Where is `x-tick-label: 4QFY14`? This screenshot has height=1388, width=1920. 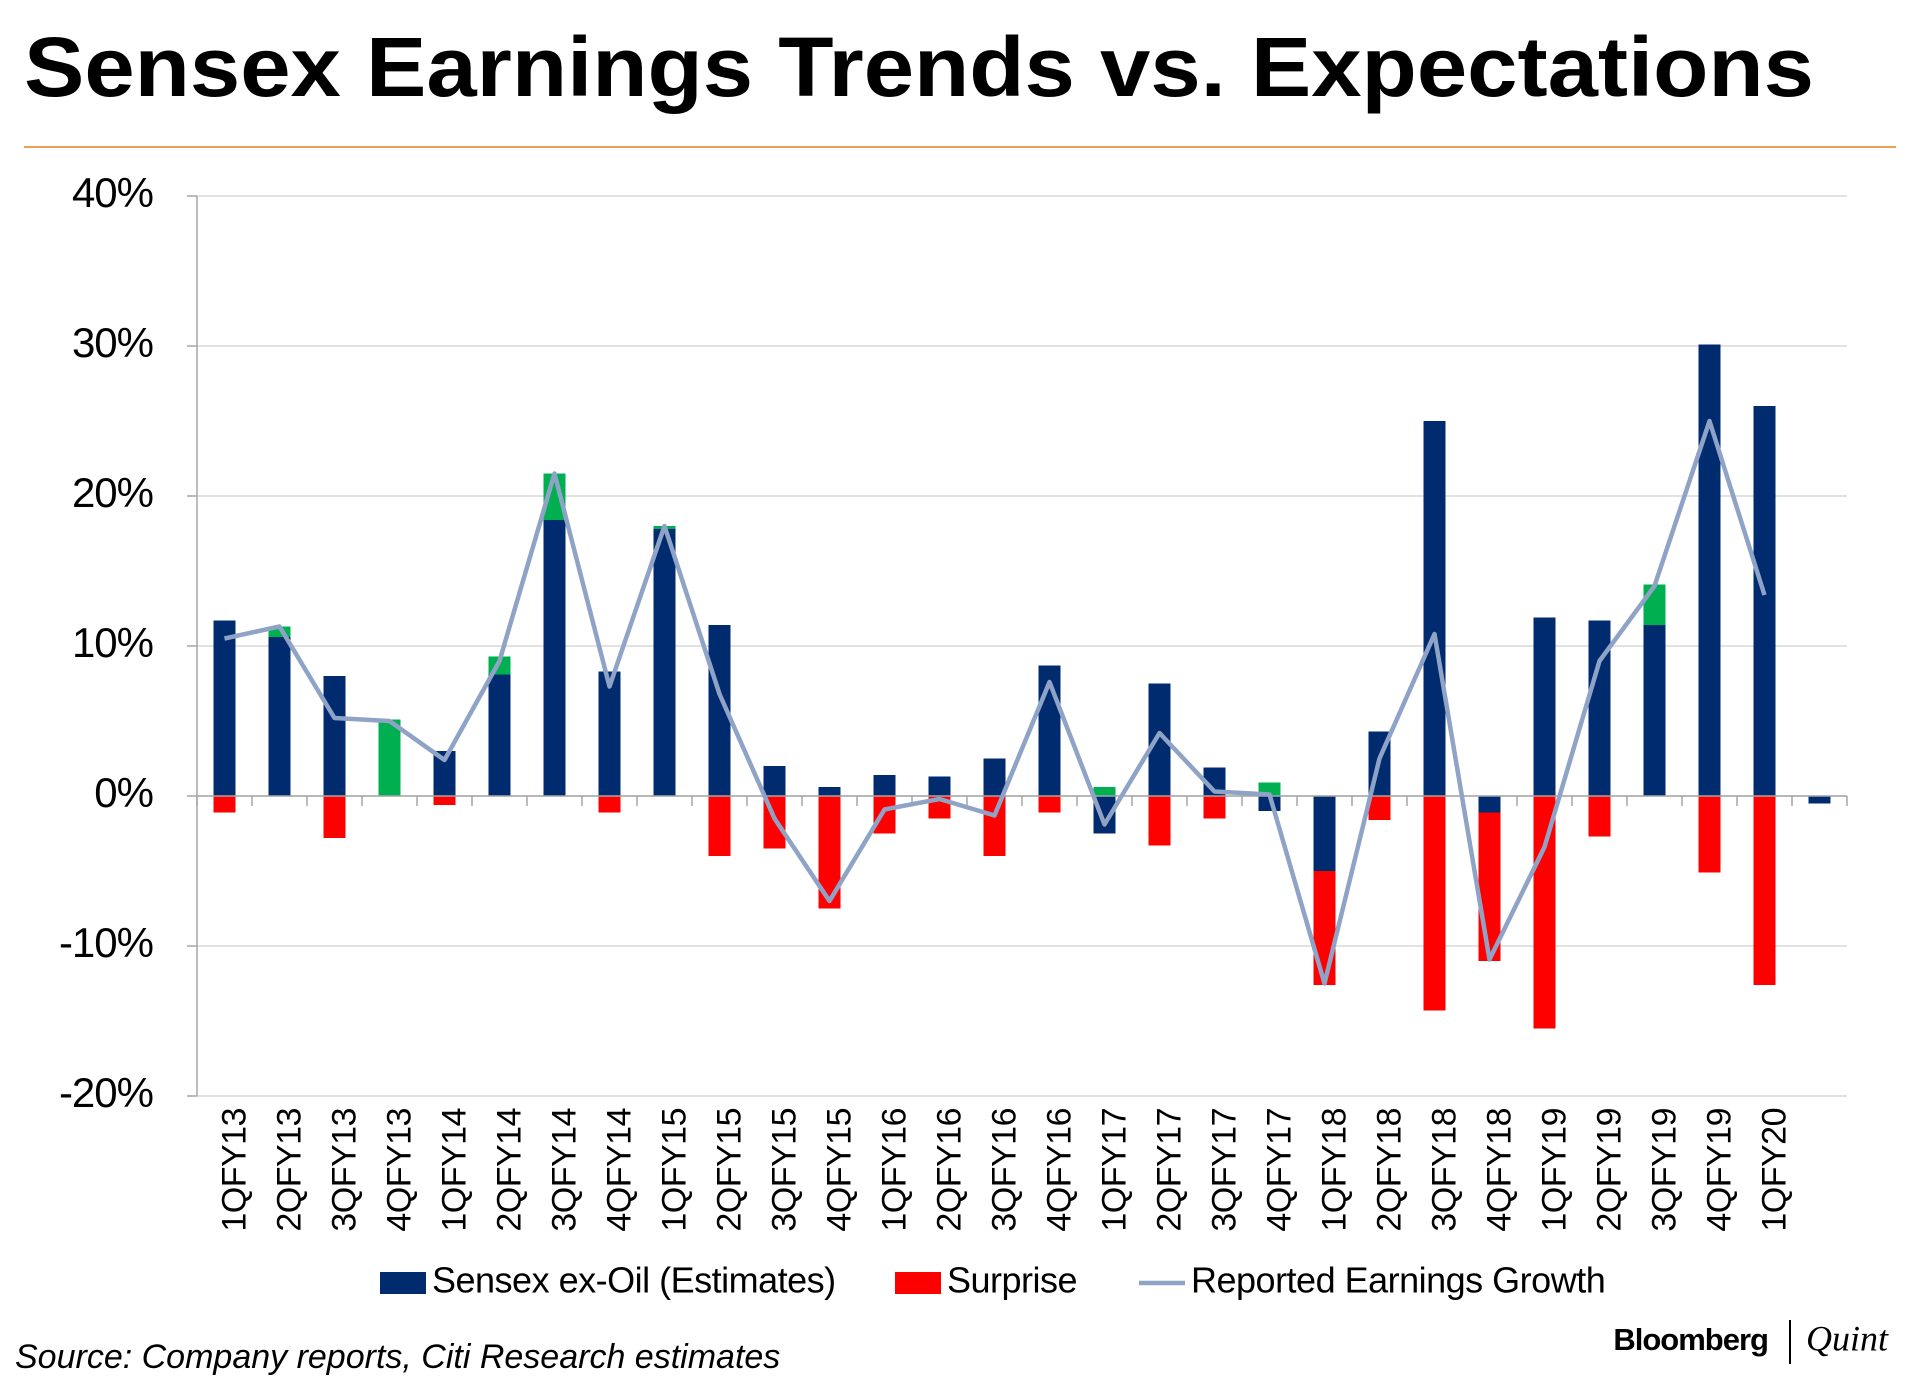 x-tick-label: 4QFY14 is located at coordinates (619, 1170).